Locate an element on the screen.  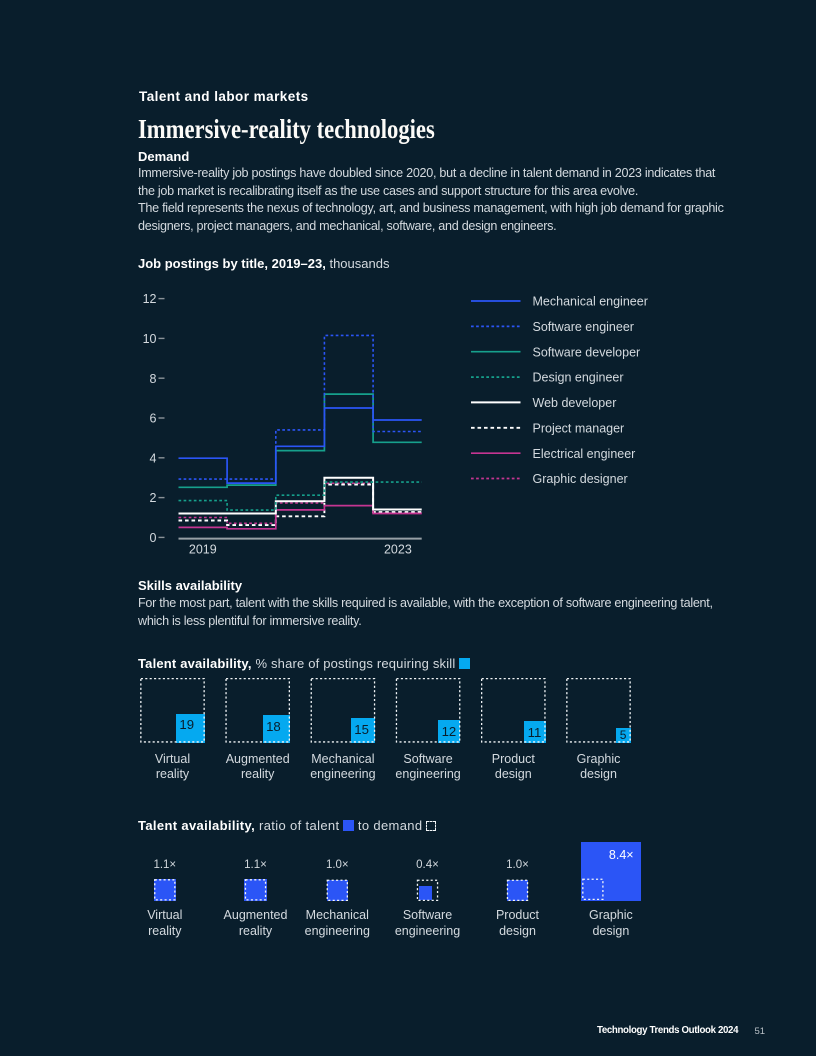
svg-text: Software developer is located at coordinates (587, 352).